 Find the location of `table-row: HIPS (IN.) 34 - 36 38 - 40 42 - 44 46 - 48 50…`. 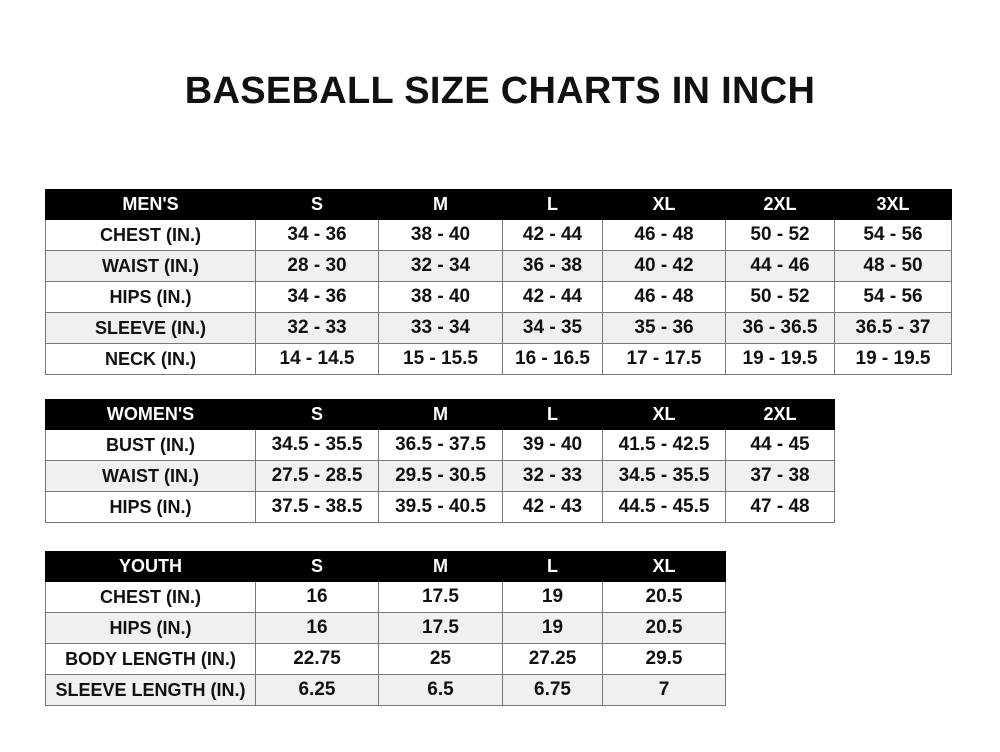

table-row: HIPS (IN.) 34 - 36 38 - 40 42 - 44 46 - 48 50… is located at coordinates (498, 297).